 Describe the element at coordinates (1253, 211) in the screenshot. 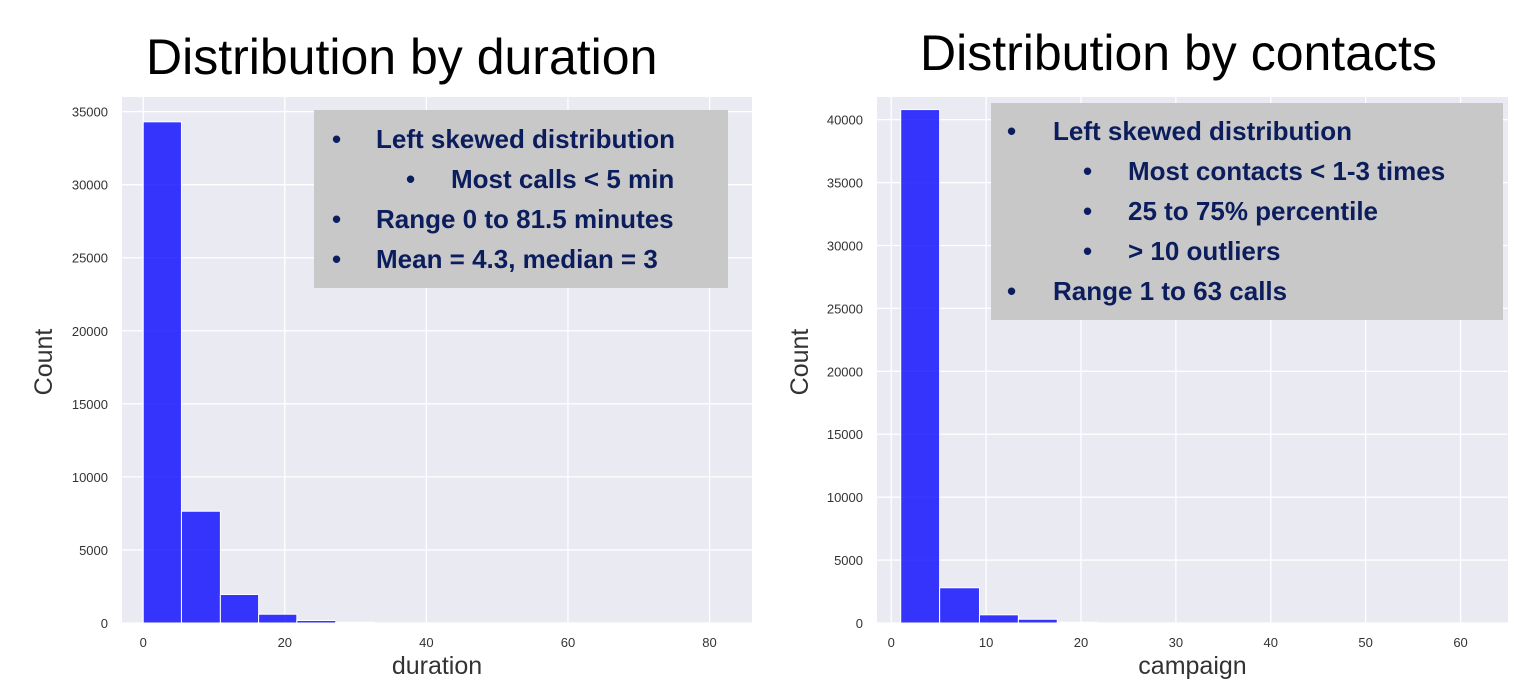

I see `annotation-line: 25 to 75% percentile` at that location.